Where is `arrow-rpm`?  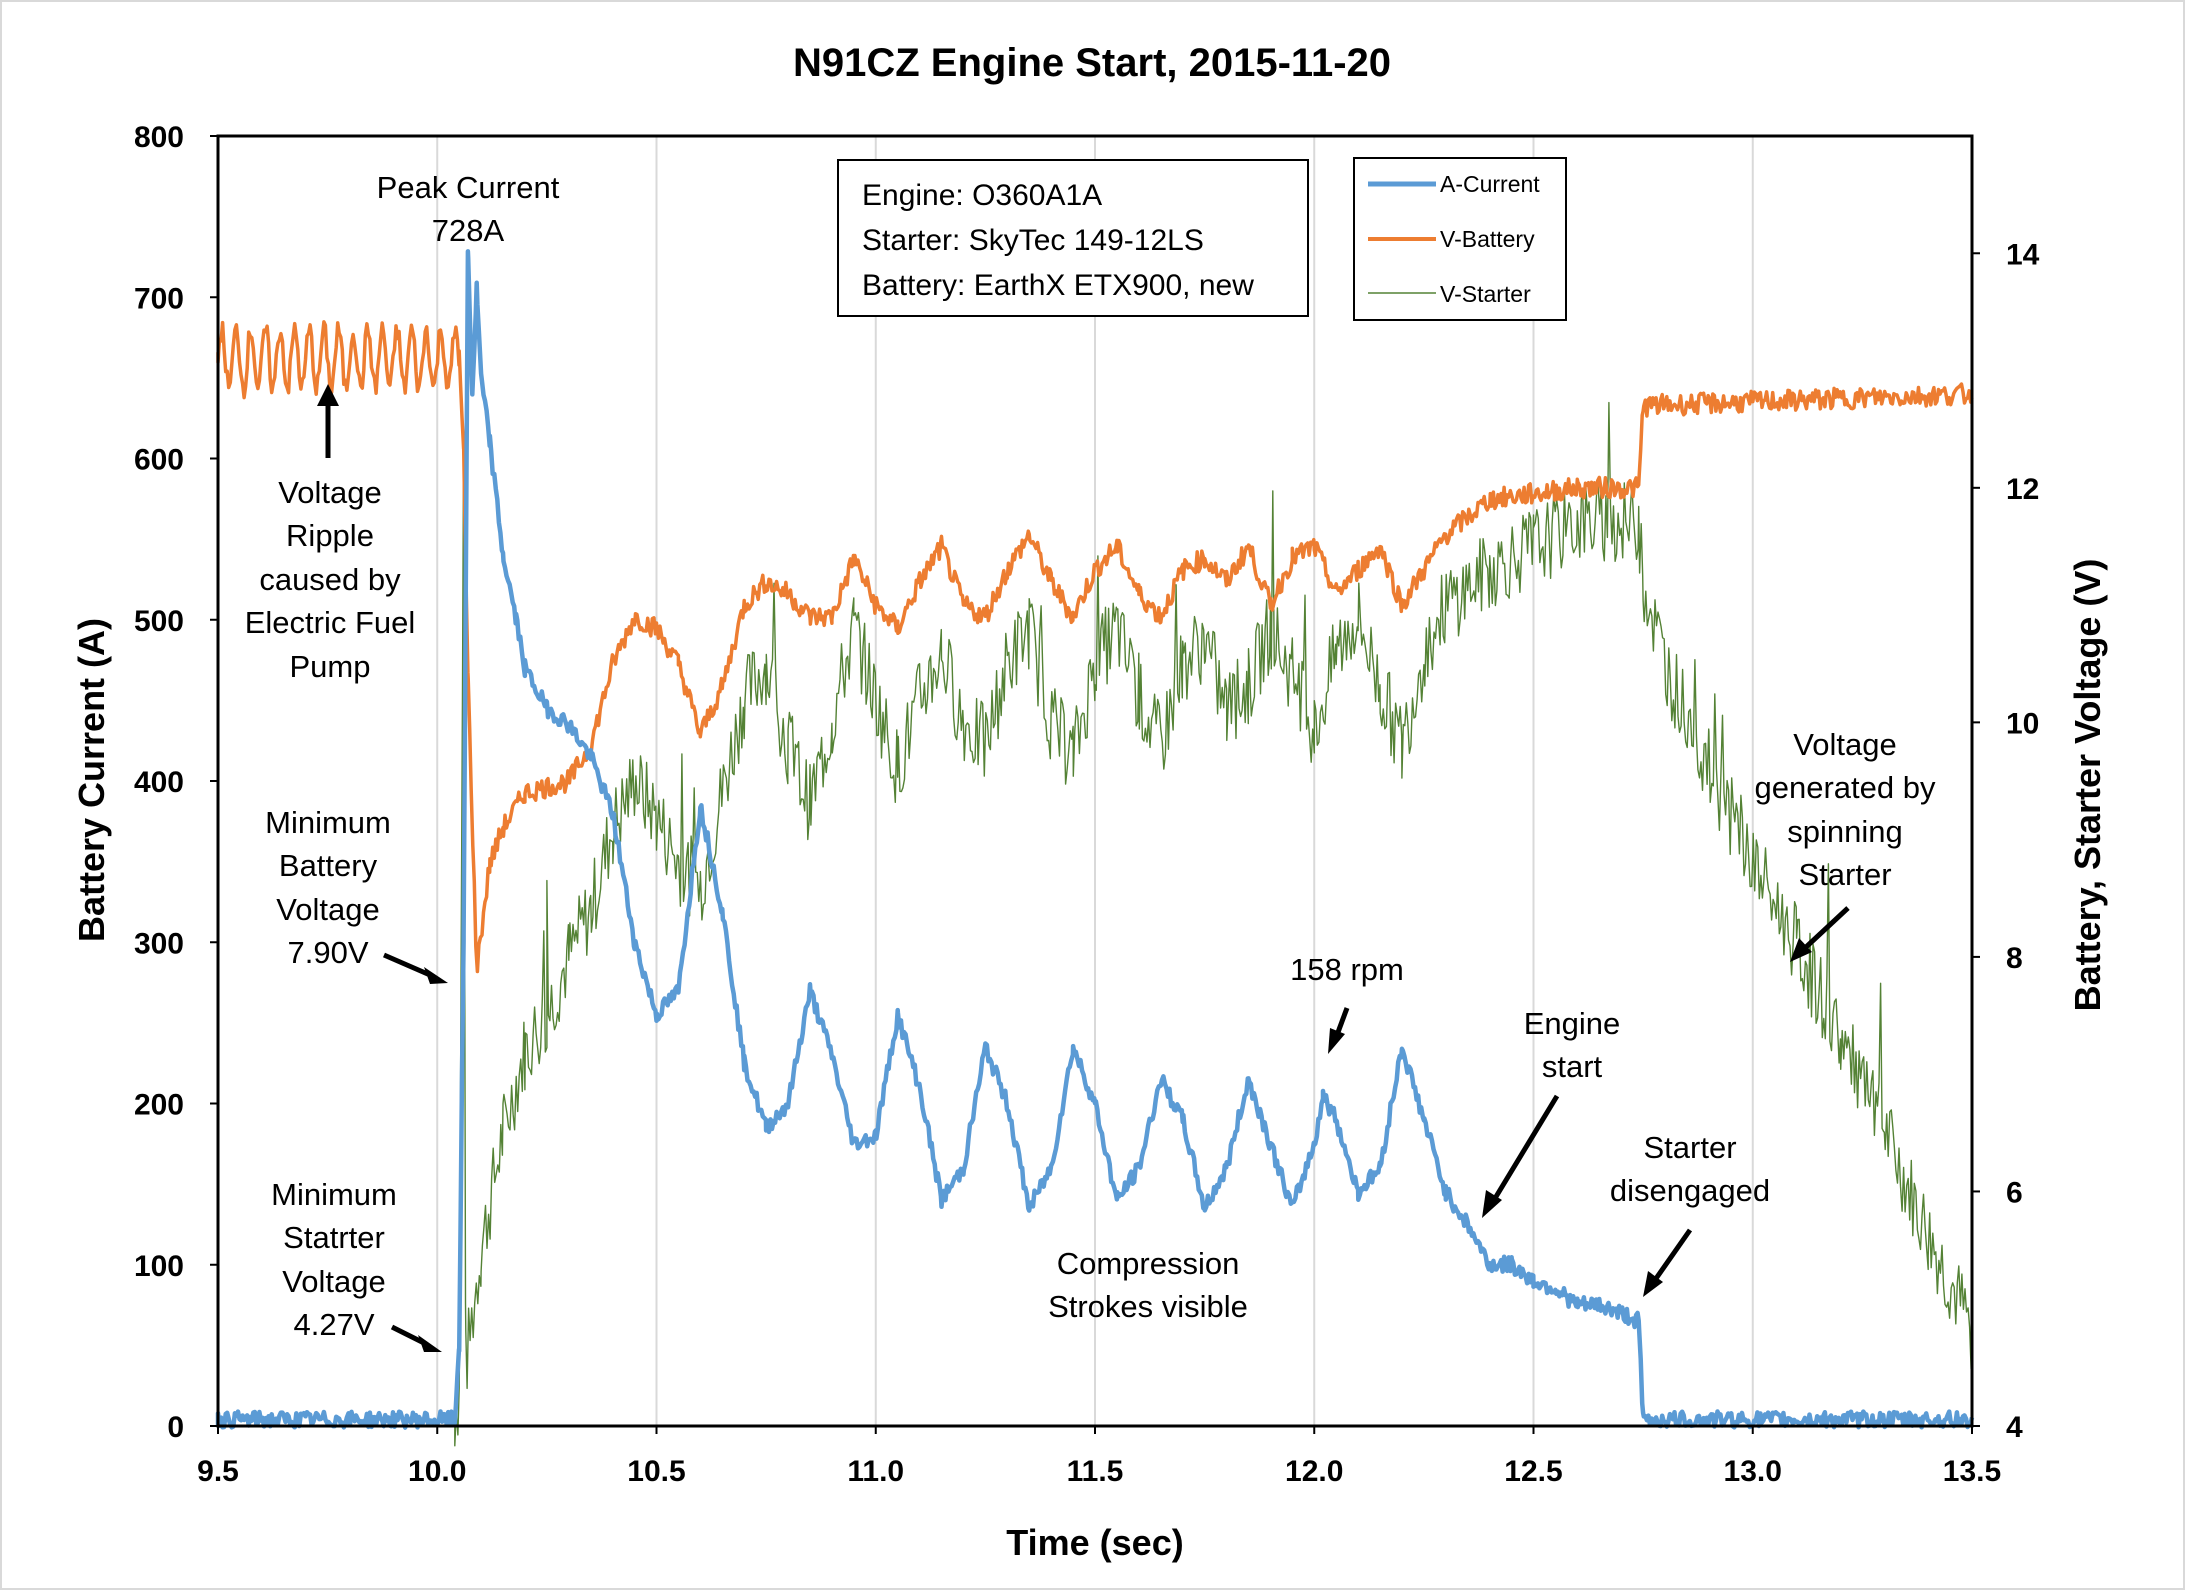
arrow-rpm is located at coordinates (1339, 1030).